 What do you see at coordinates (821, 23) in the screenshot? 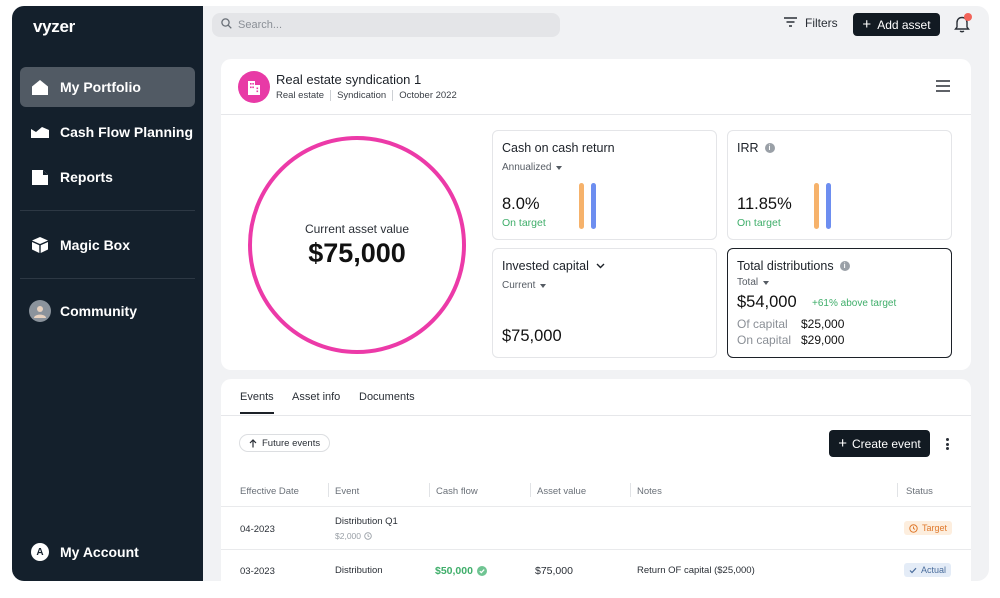
I see `filters-label: Filters` at bounding box center [821, 23].